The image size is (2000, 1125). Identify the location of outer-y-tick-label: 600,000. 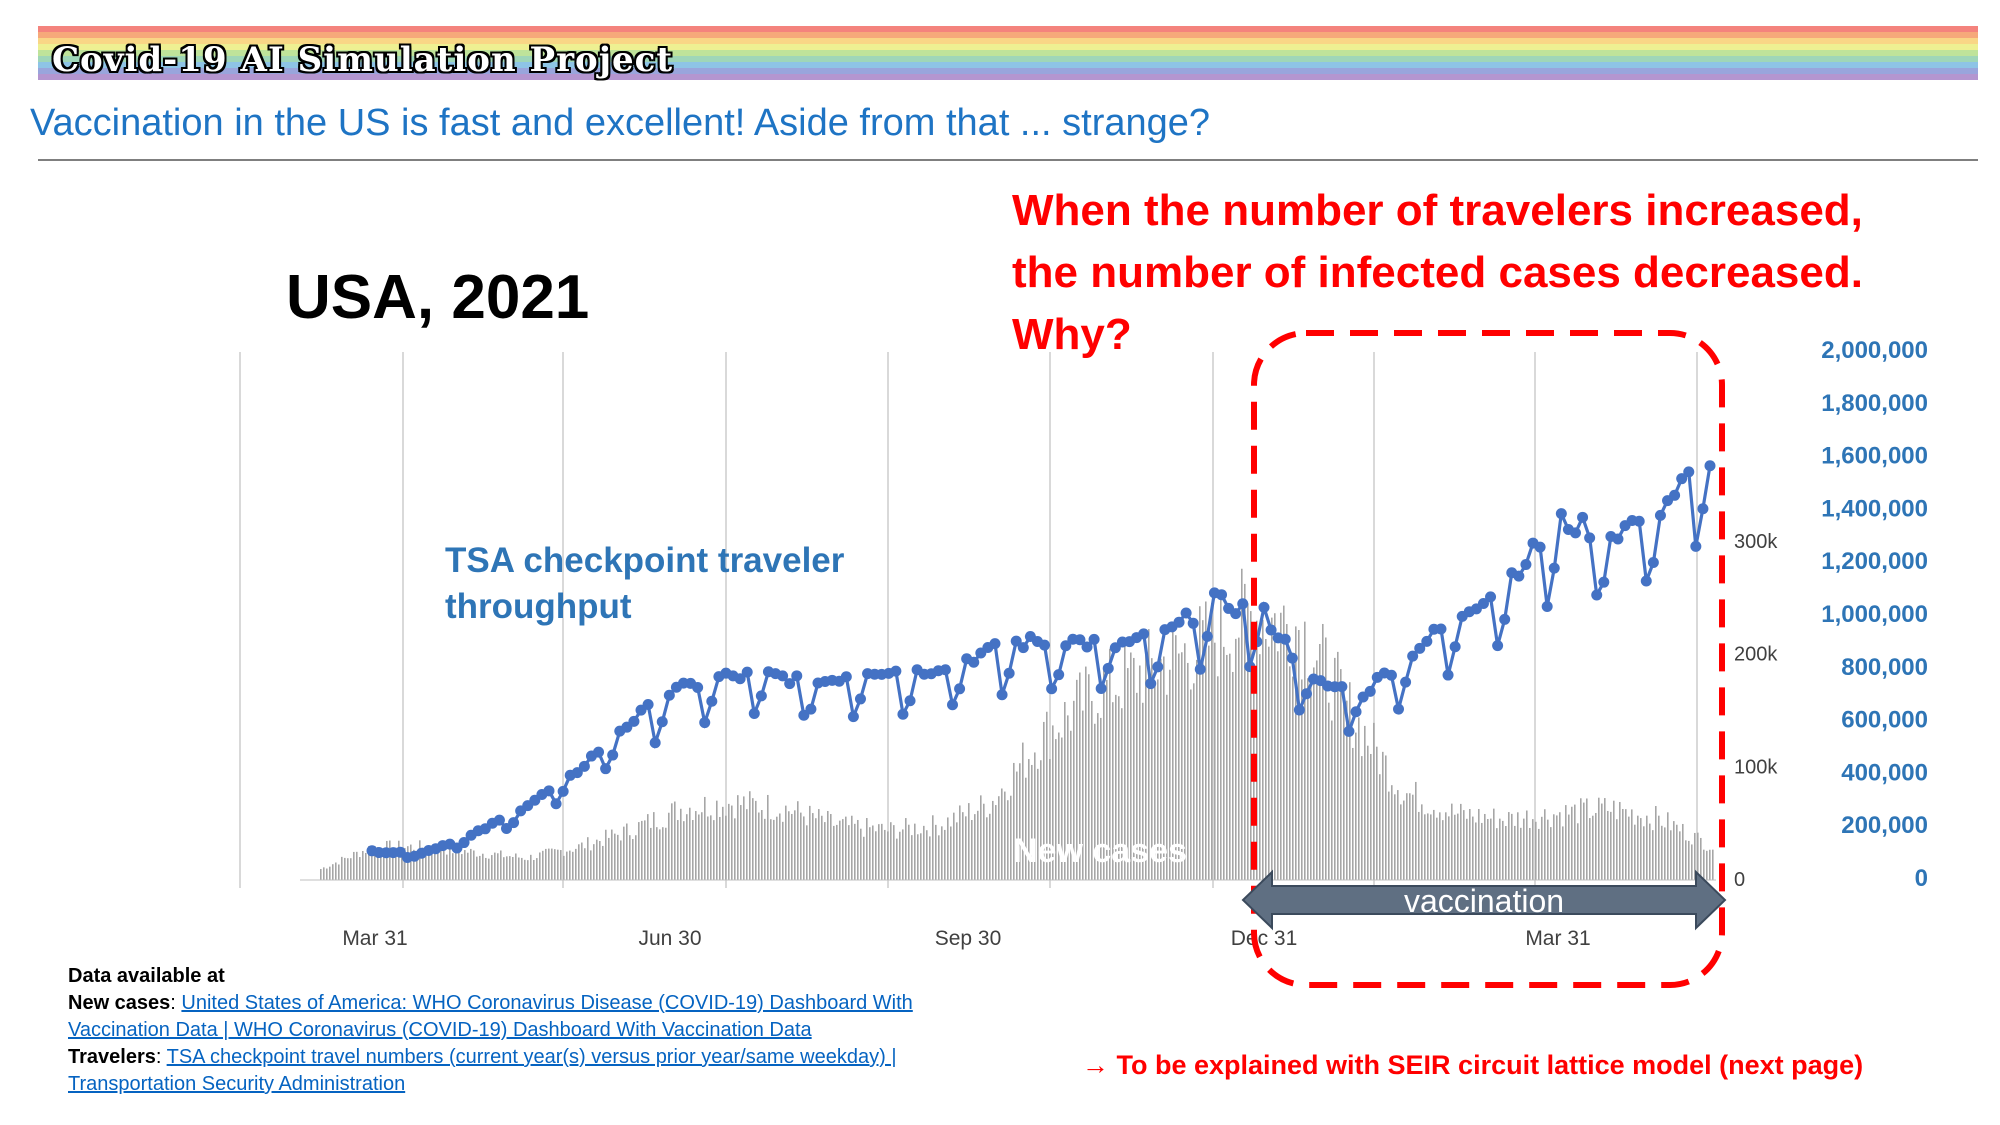
(1884, 720).